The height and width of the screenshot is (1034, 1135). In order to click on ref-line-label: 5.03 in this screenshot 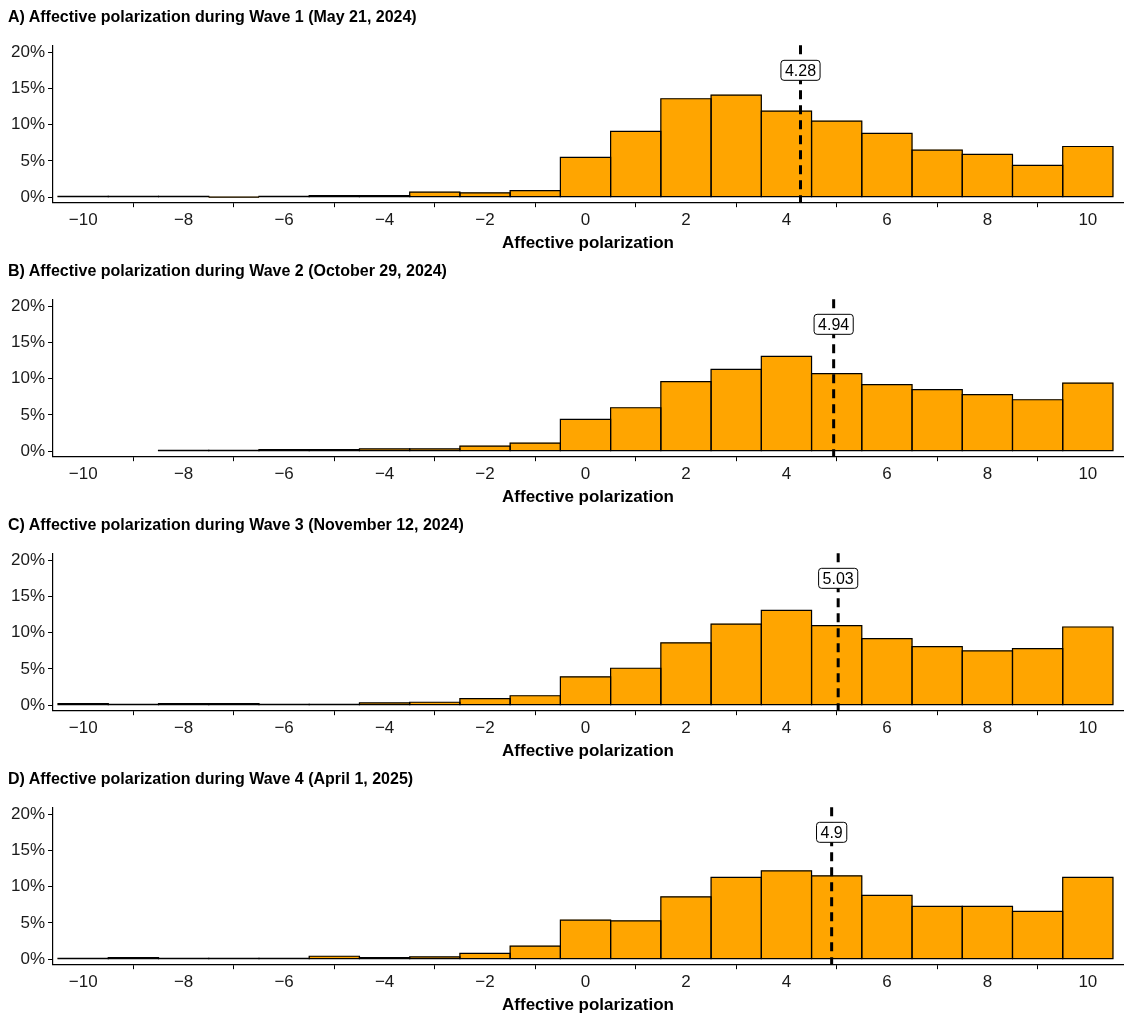, I will do `click(838, 578)`.